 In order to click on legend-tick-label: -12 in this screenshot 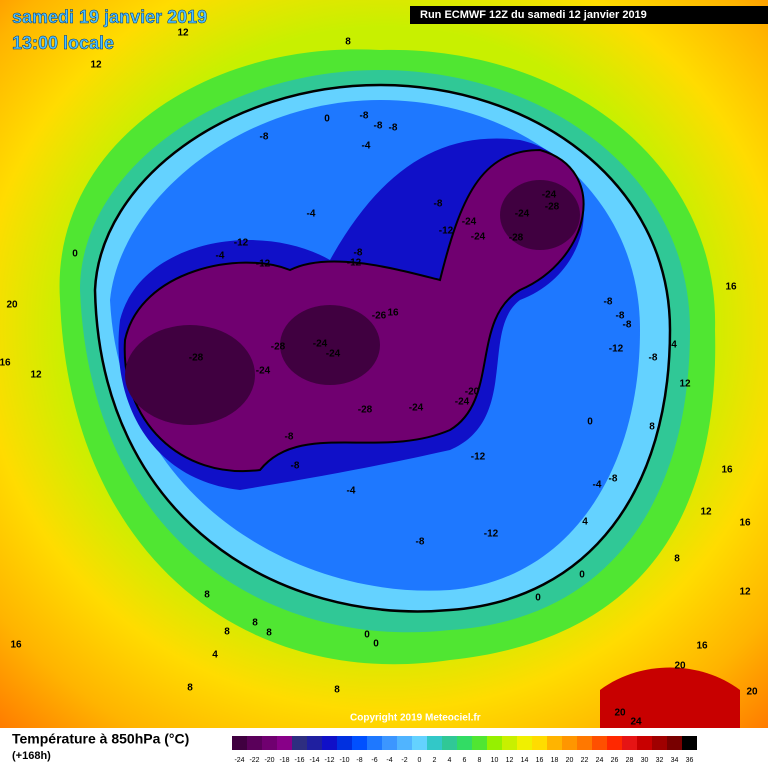, I will do `click(329, 760)`.